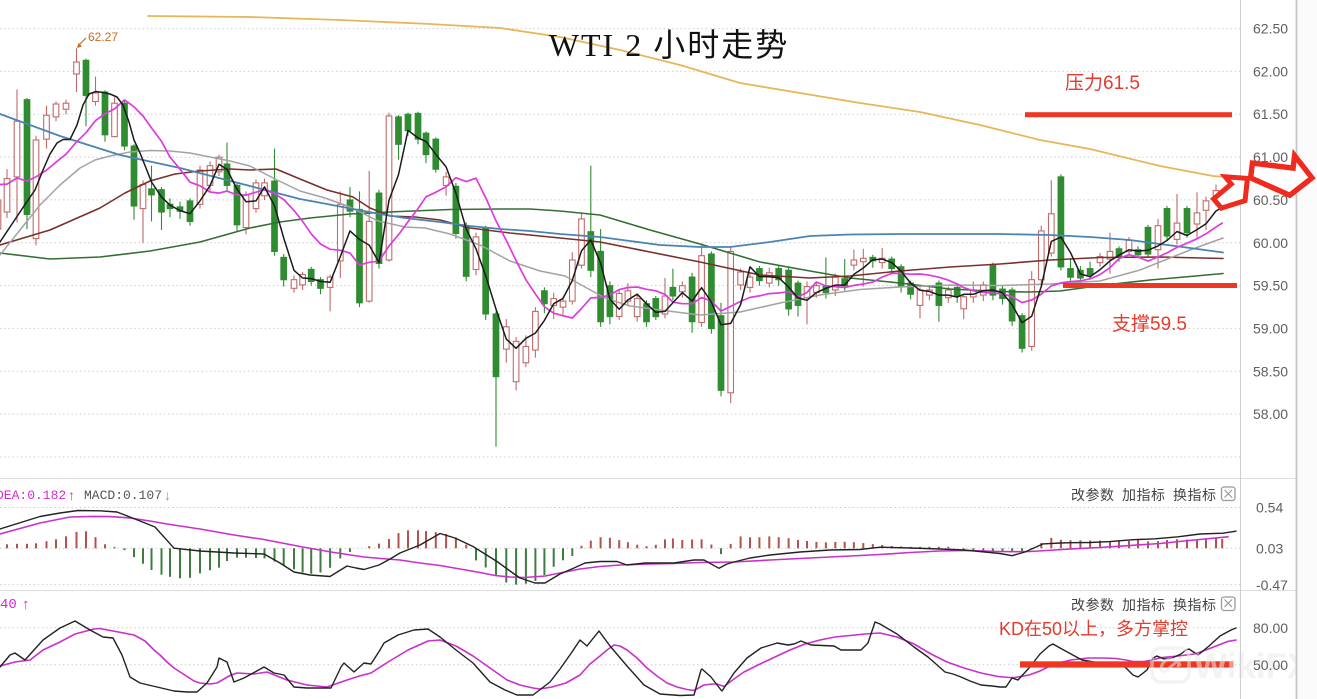 The image size is (1317, 699). What do you see at coordinates (123, 495) in the screenshot?
I see `svg-text: MACD:0.107` at bounding box center [123, 495].